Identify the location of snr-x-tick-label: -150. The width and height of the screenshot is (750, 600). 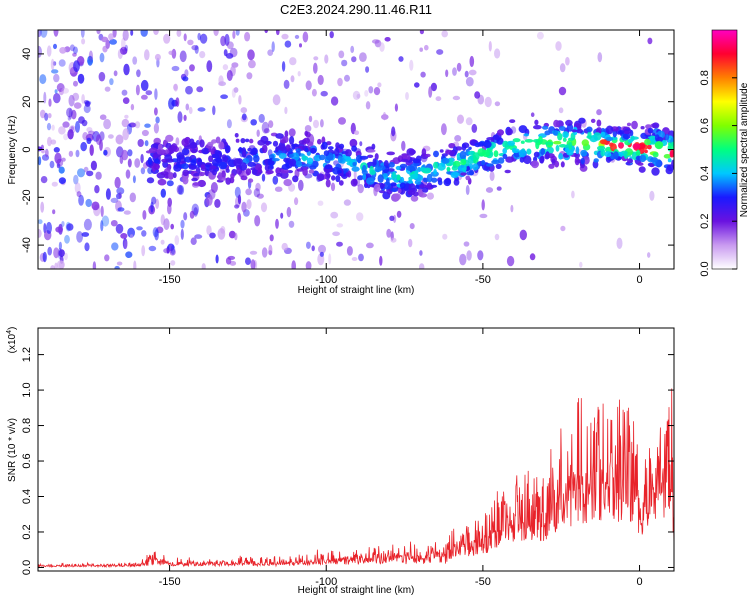
(170, 582).